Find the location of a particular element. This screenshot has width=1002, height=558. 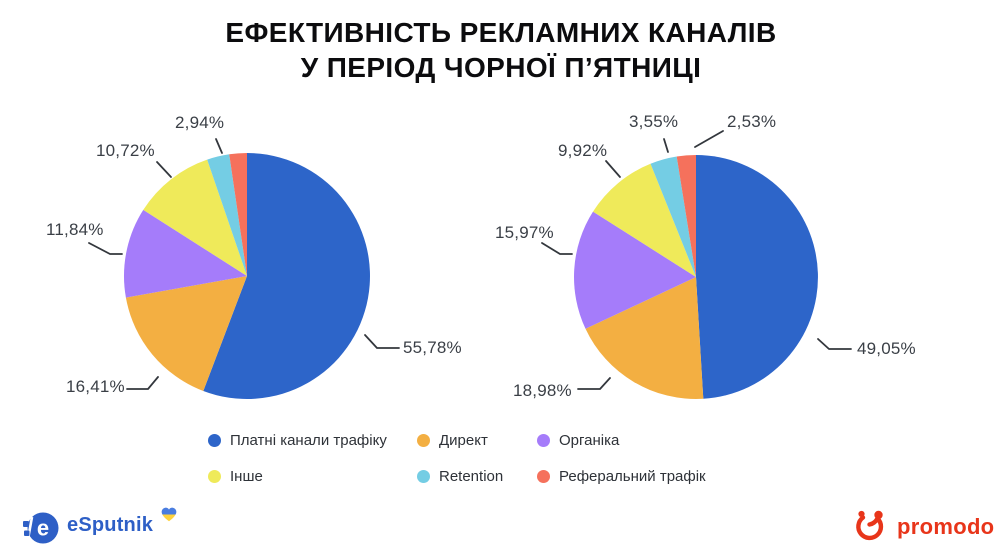

legend-dot-other is located at coordinates (214, 476).